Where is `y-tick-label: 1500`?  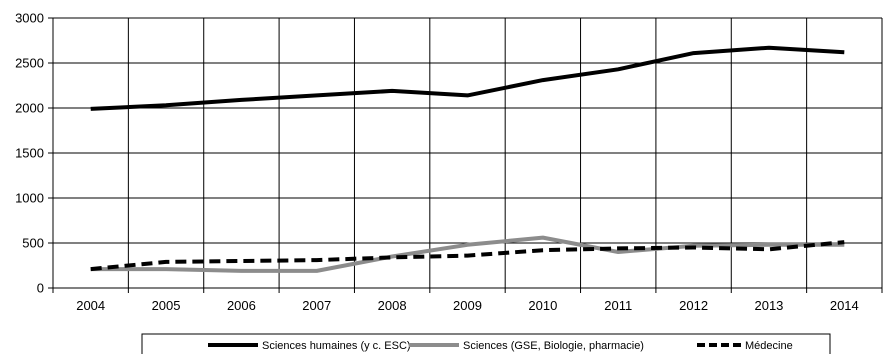 y-tick-label: 1500 is located at coordinates (29, 153).